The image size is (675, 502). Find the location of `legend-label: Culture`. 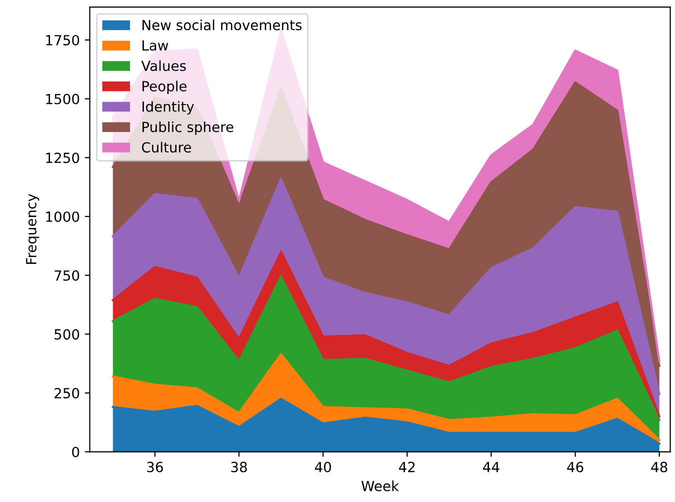

legend-label: Culture is located at coordinates (166, 147).